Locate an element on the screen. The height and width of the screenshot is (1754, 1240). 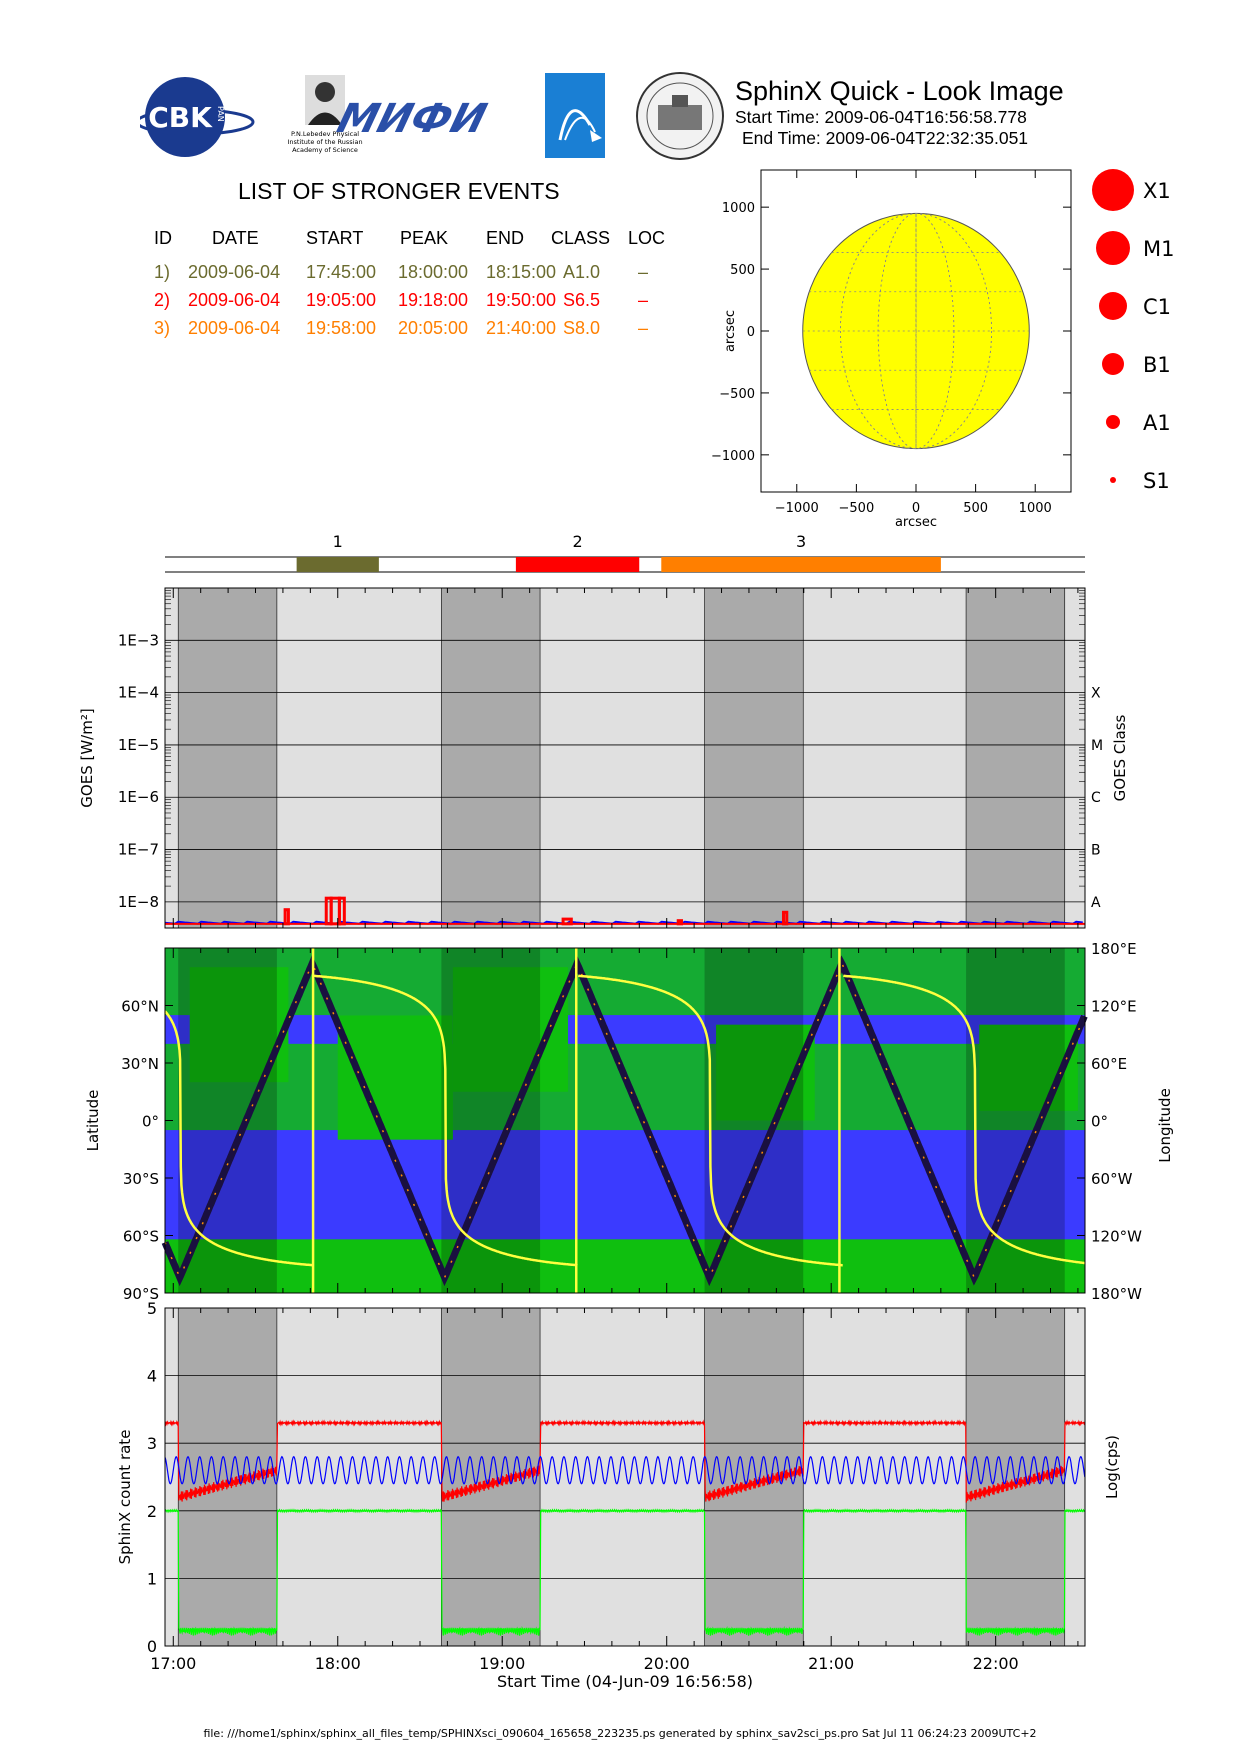
count-y-tick-label: 4 is located at coordinates (152, 1376).